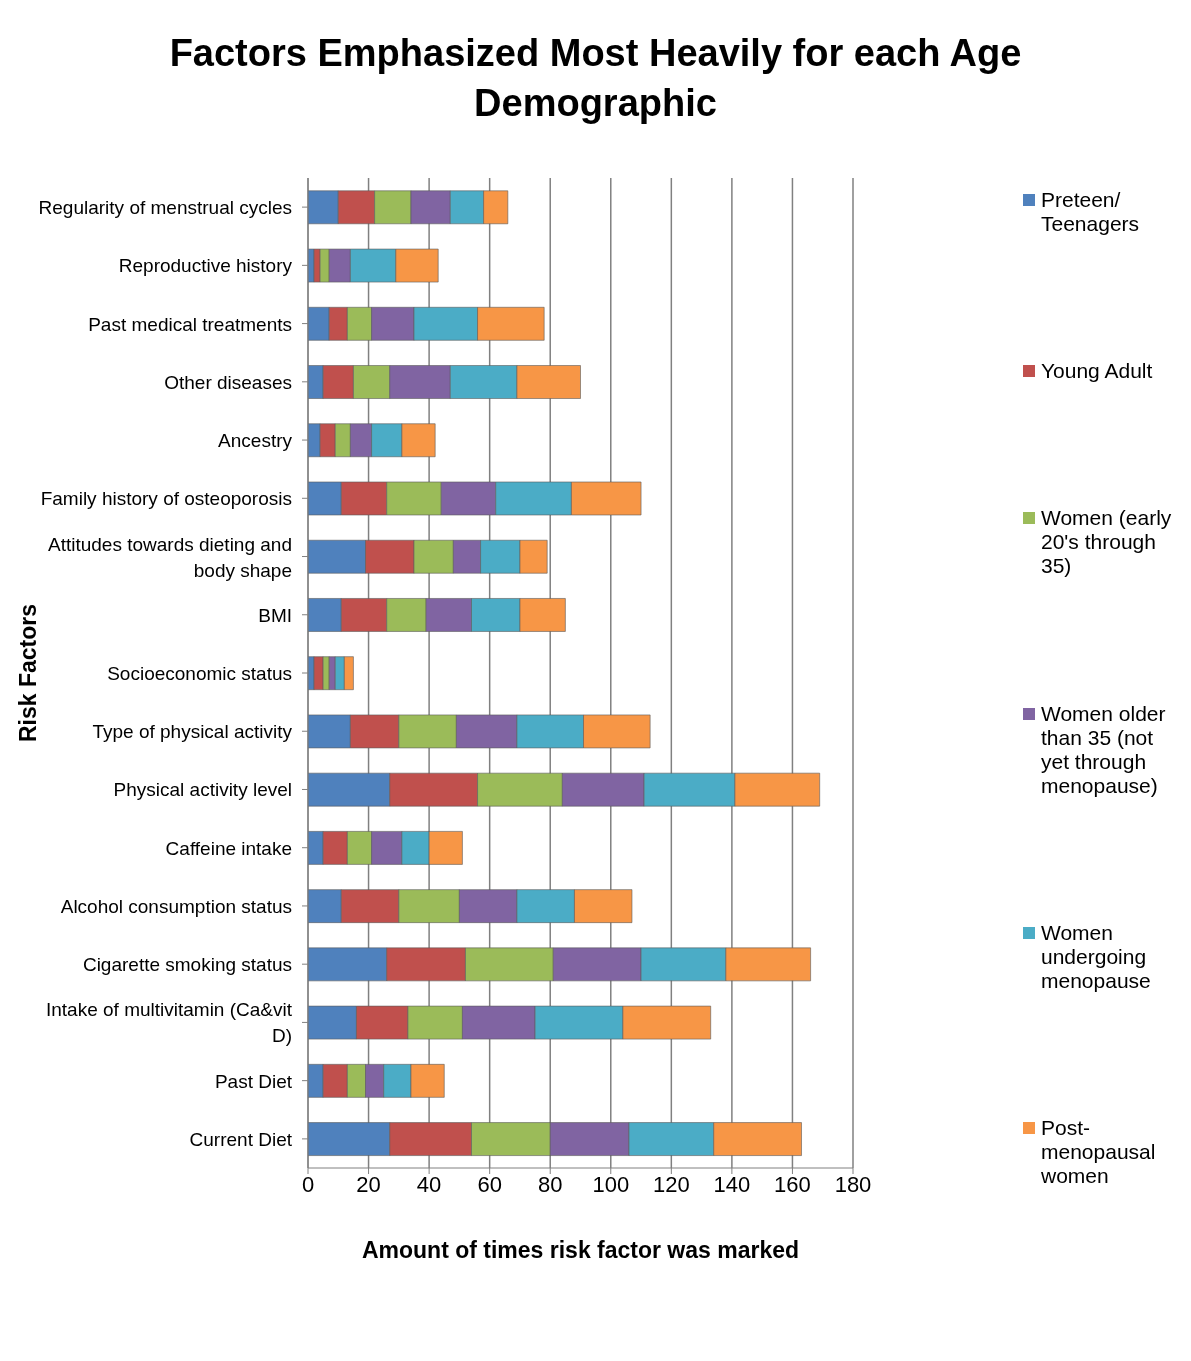  What do you see at coordinates (1096, 956) in the screenshot?
I see `legend-label: Women undergoing menopause` at bounding box center [1096, 956].